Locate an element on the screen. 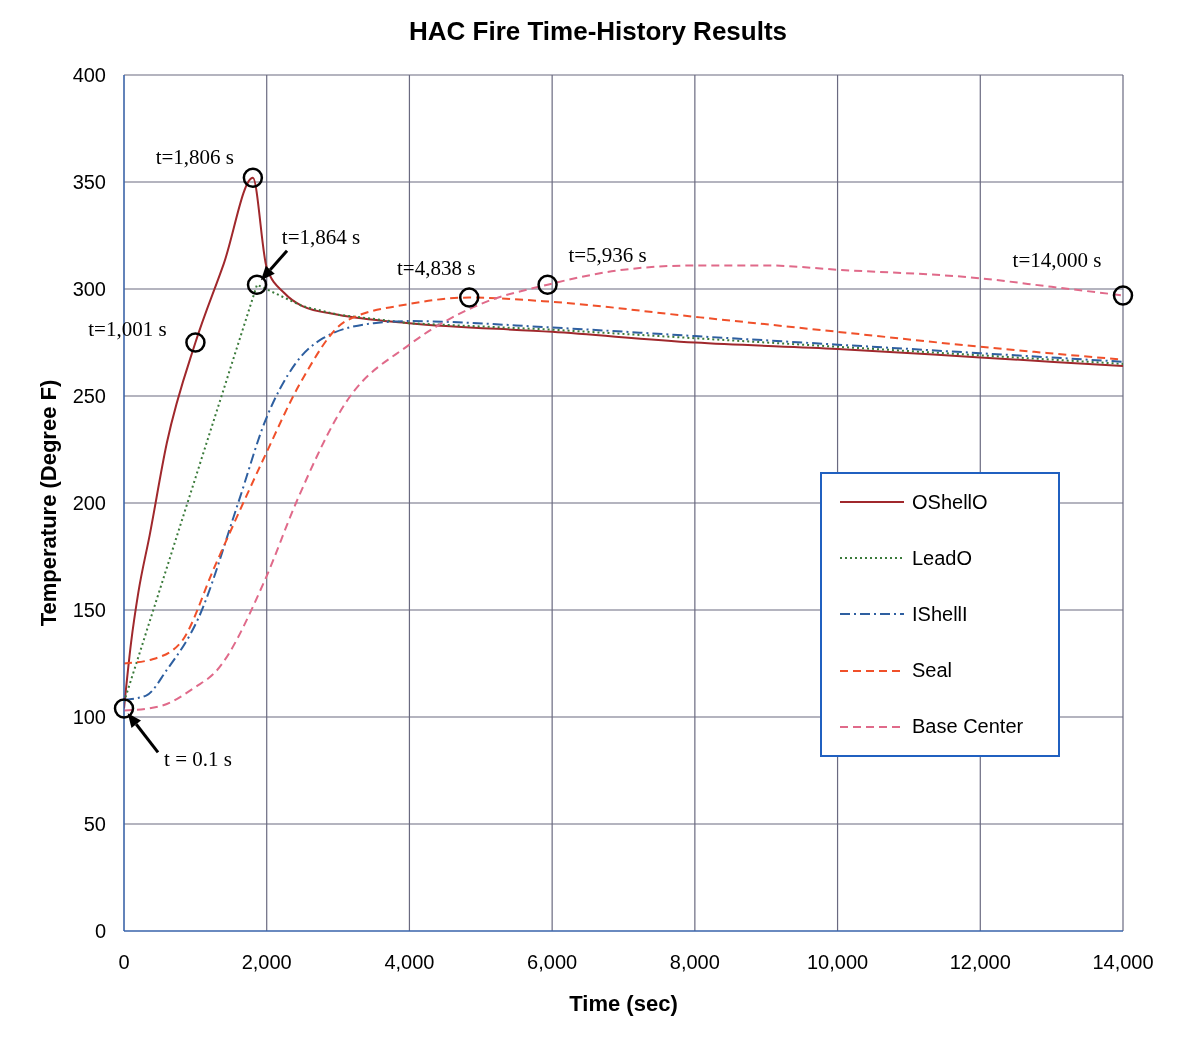 The width and height of the screenshot is (1194, 1046). annotation: t=5,936 s is located at coordinates (607, 254).